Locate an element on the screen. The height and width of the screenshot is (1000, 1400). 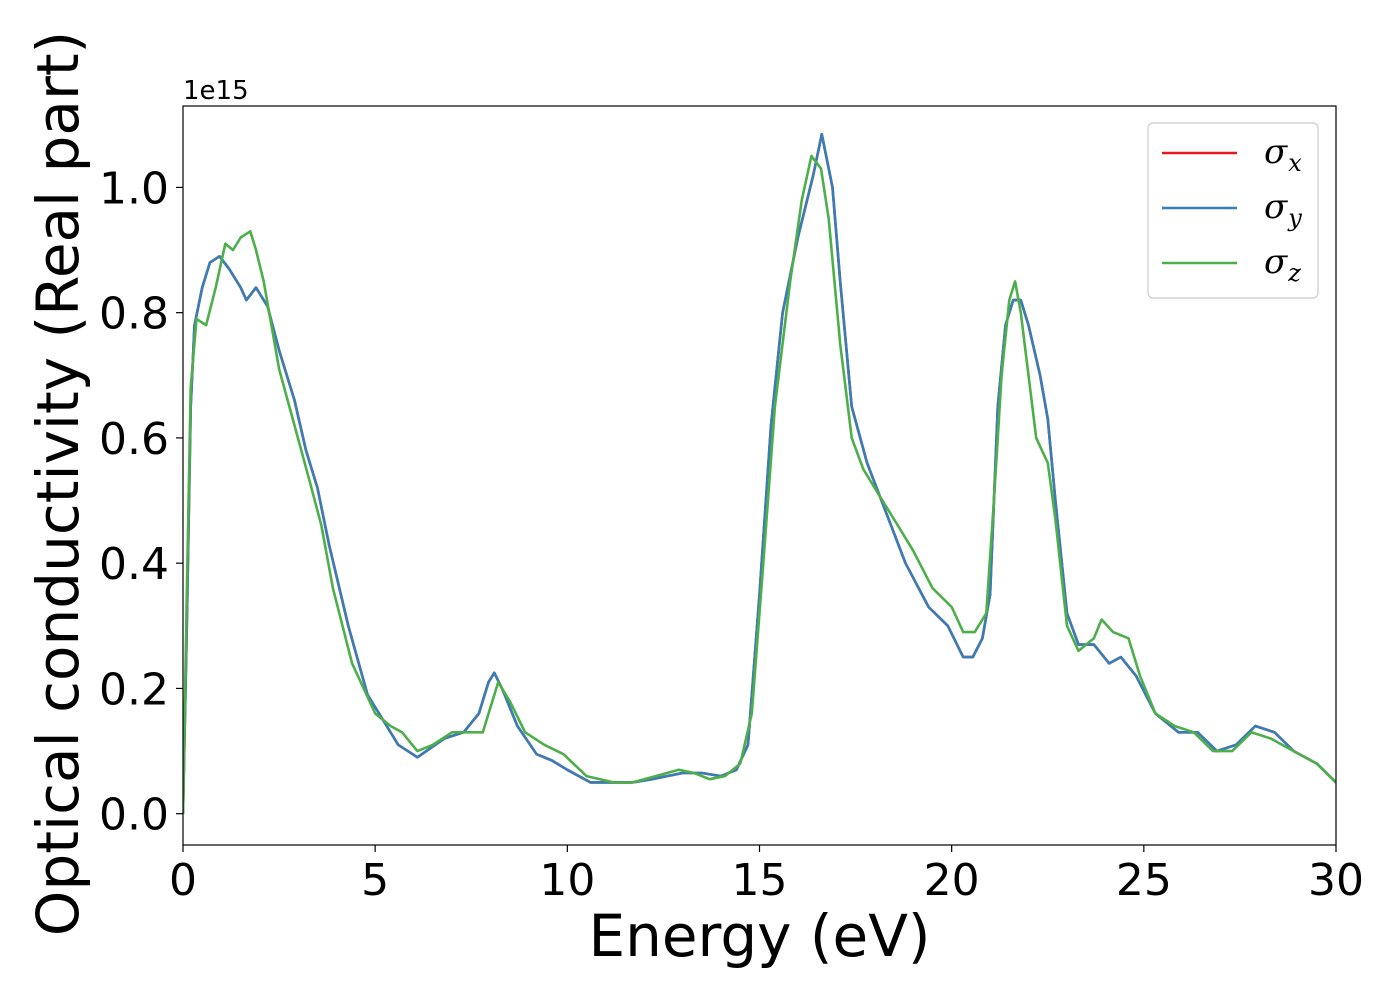
y-tick-label: 1.0 is located at coordinates (134, 188).